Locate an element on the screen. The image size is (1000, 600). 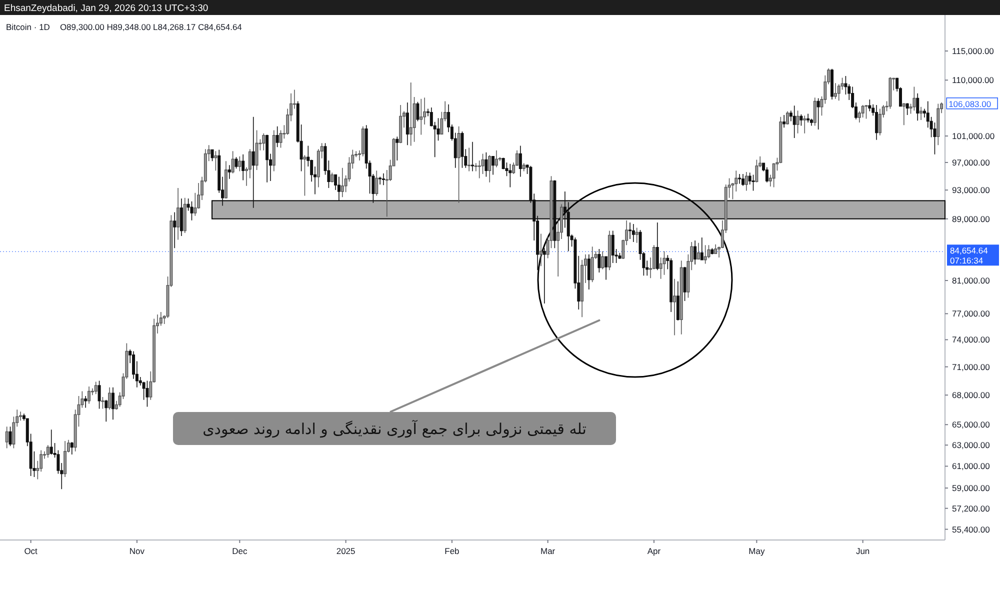
ref-line-label: 84,654.64 is located at coordinates (969, 251).